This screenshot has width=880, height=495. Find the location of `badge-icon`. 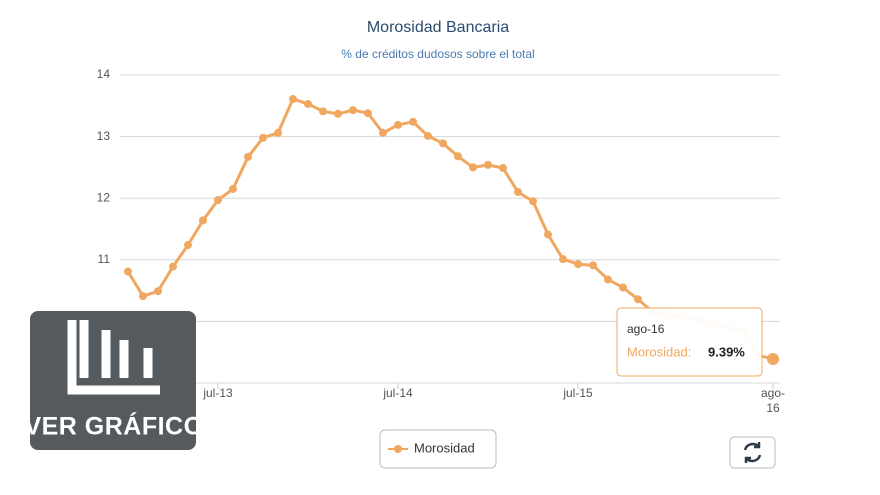

badge-icon is located at coordinates (113, 357).